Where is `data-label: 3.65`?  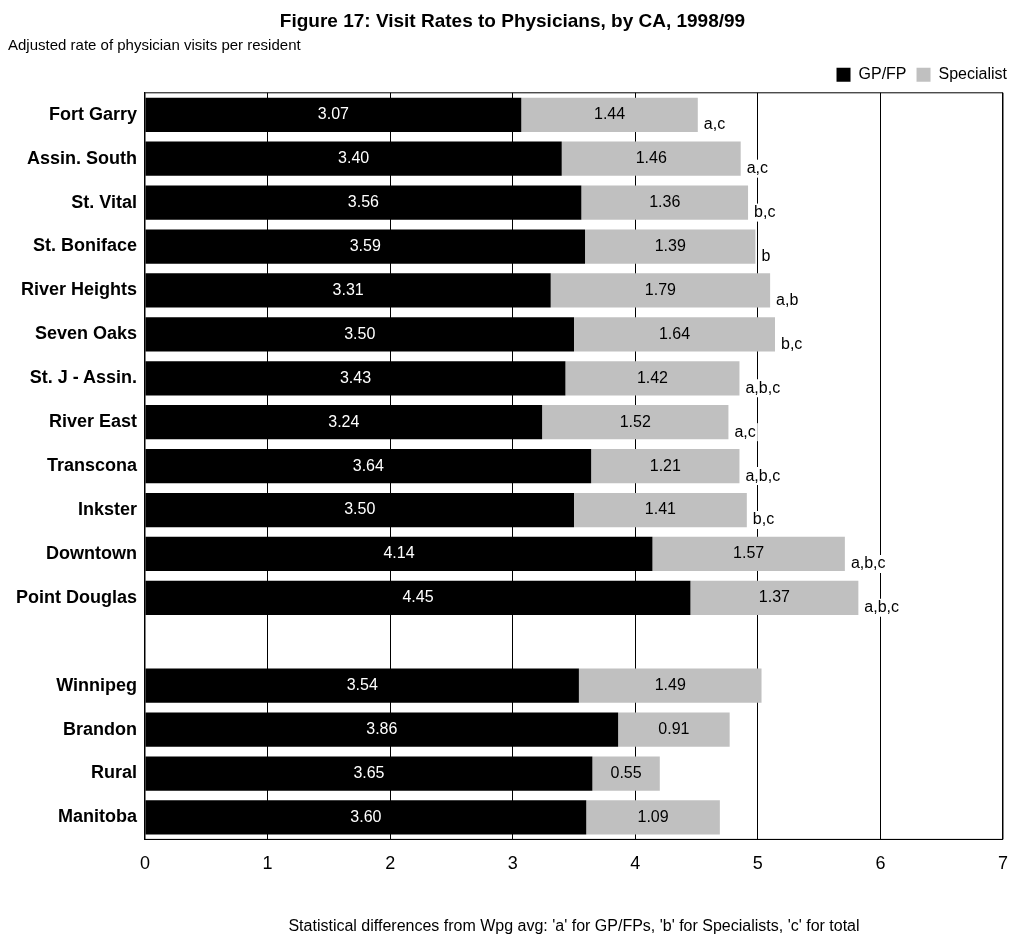 data-label: 3.65 is located at coordinates (369, 772).